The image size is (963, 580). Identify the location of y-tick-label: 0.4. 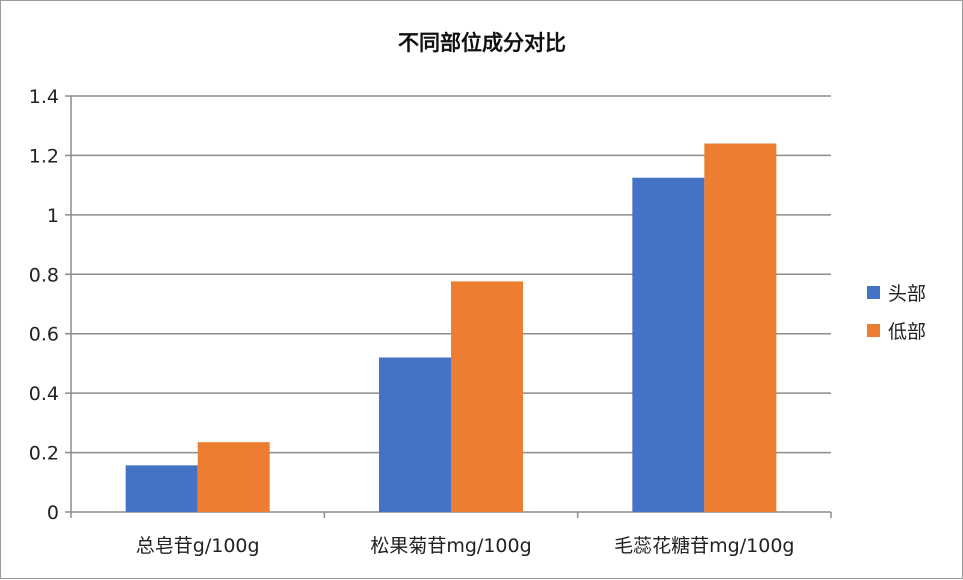
(44, 394).